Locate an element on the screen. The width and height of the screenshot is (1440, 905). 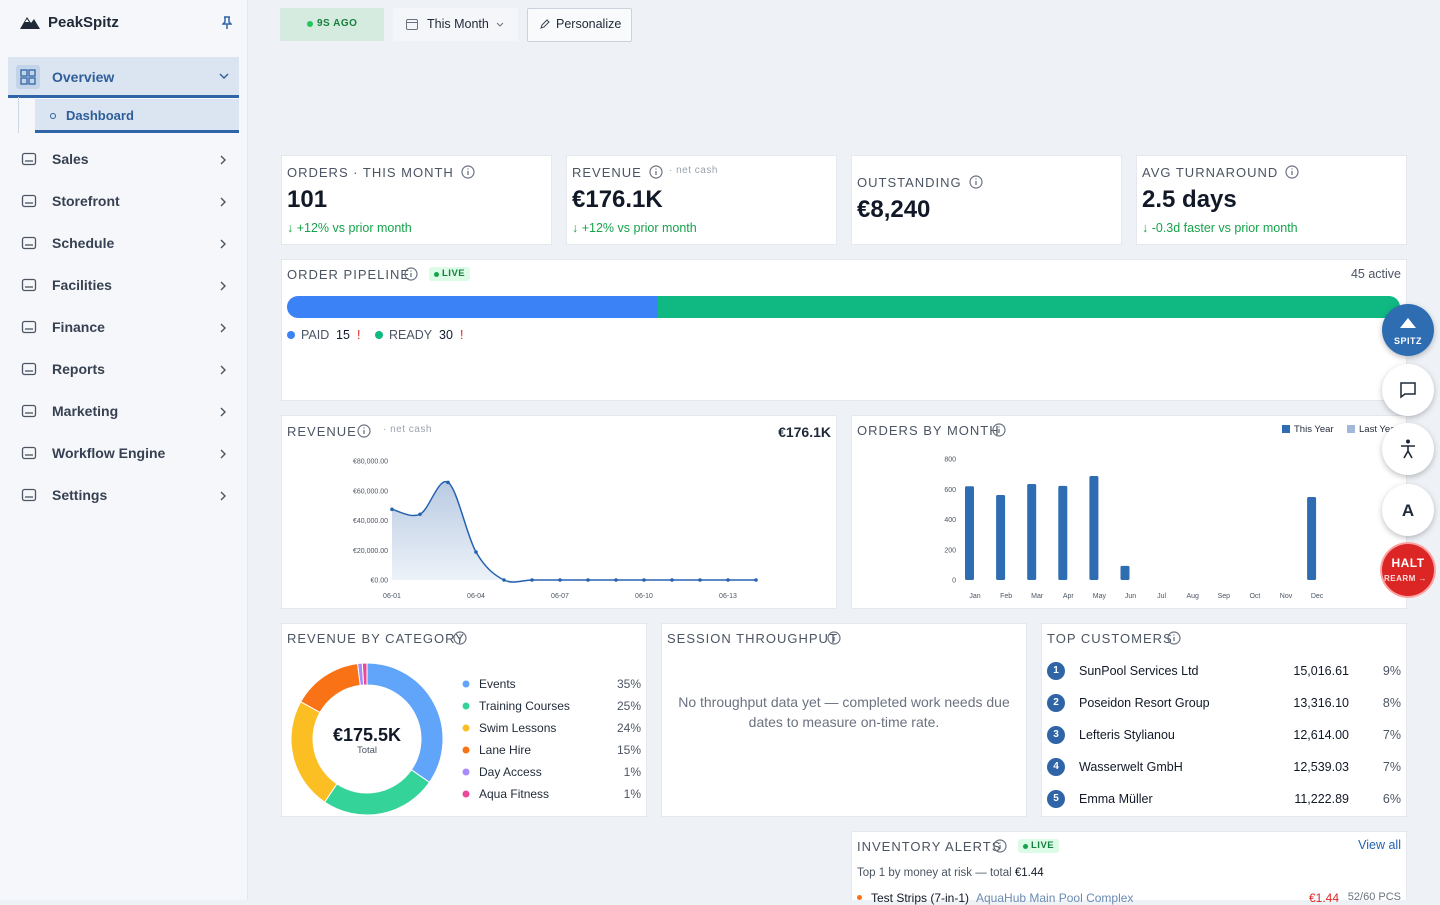
nav-label nav: Workflow Engine is located at coordinates (109, 453).